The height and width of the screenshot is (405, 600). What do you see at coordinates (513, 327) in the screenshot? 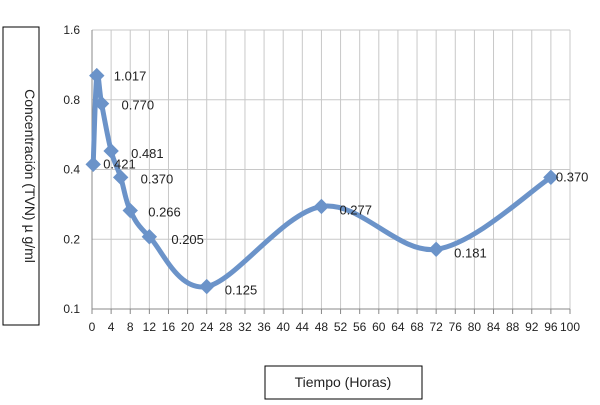
I see `x-tick-label: 88` at bounding box center [513, 327].